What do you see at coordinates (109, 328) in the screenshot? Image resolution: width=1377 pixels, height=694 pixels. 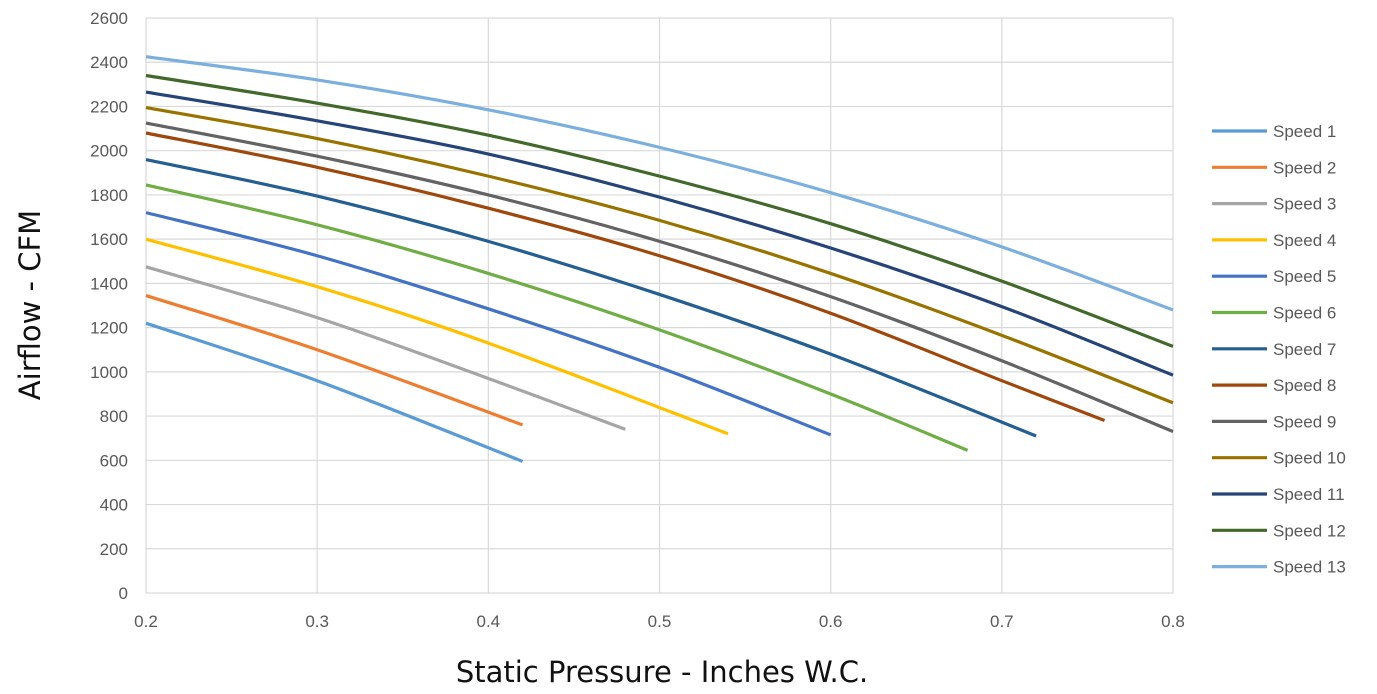 I see `y-tick-label: 1200` at bounding box center [109, 328].